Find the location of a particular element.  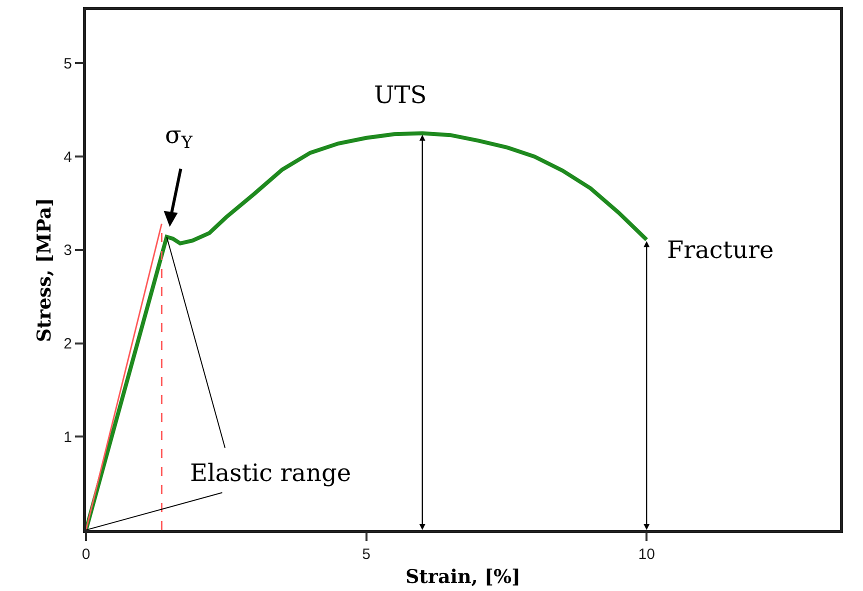

annotation: Elastic range is located at coordinates (271, 473).